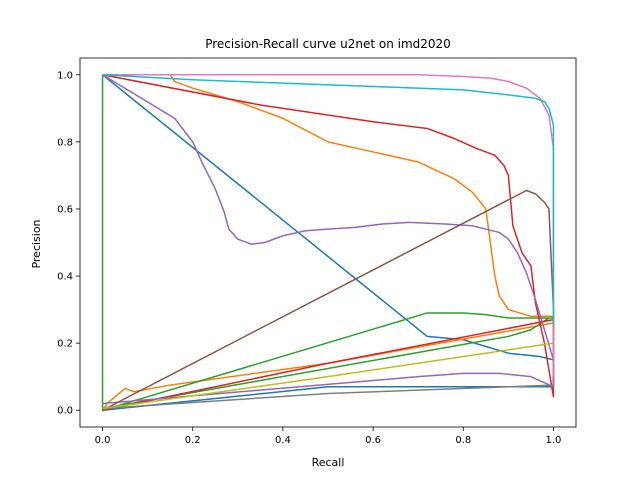  Describe the element at coordinates (65, 75) in the screenshot. I see `y-tick-label: 1.0` at that location.